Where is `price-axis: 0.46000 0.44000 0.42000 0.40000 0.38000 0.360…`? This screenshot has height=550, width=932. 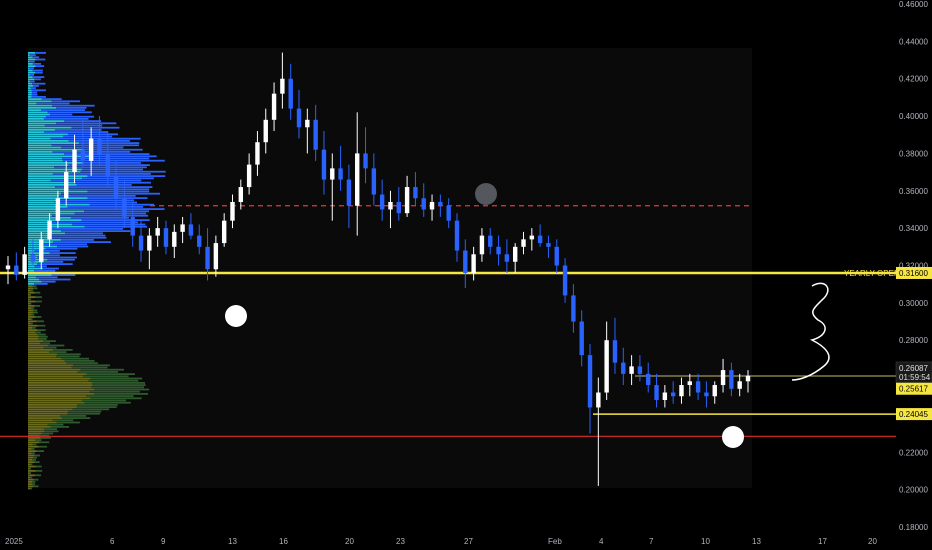 price-axis: 0.46000 0.44000 0.42000 0.40000 0.38000 0.360… is located at coordinates (913, 266).